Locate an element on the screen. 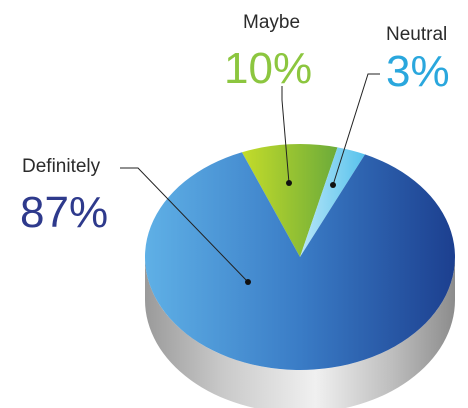  slice-neutral is located at coordinates (333, 202).